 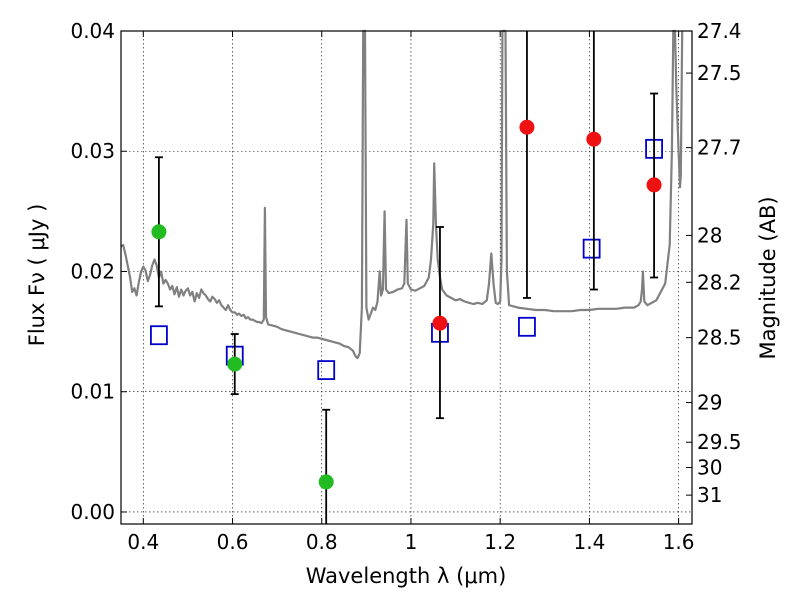 What do you see at coordinates (500, 542) in the screenshot?
I see `x-tick-label: 1.2` at bounding box center [500, 542].